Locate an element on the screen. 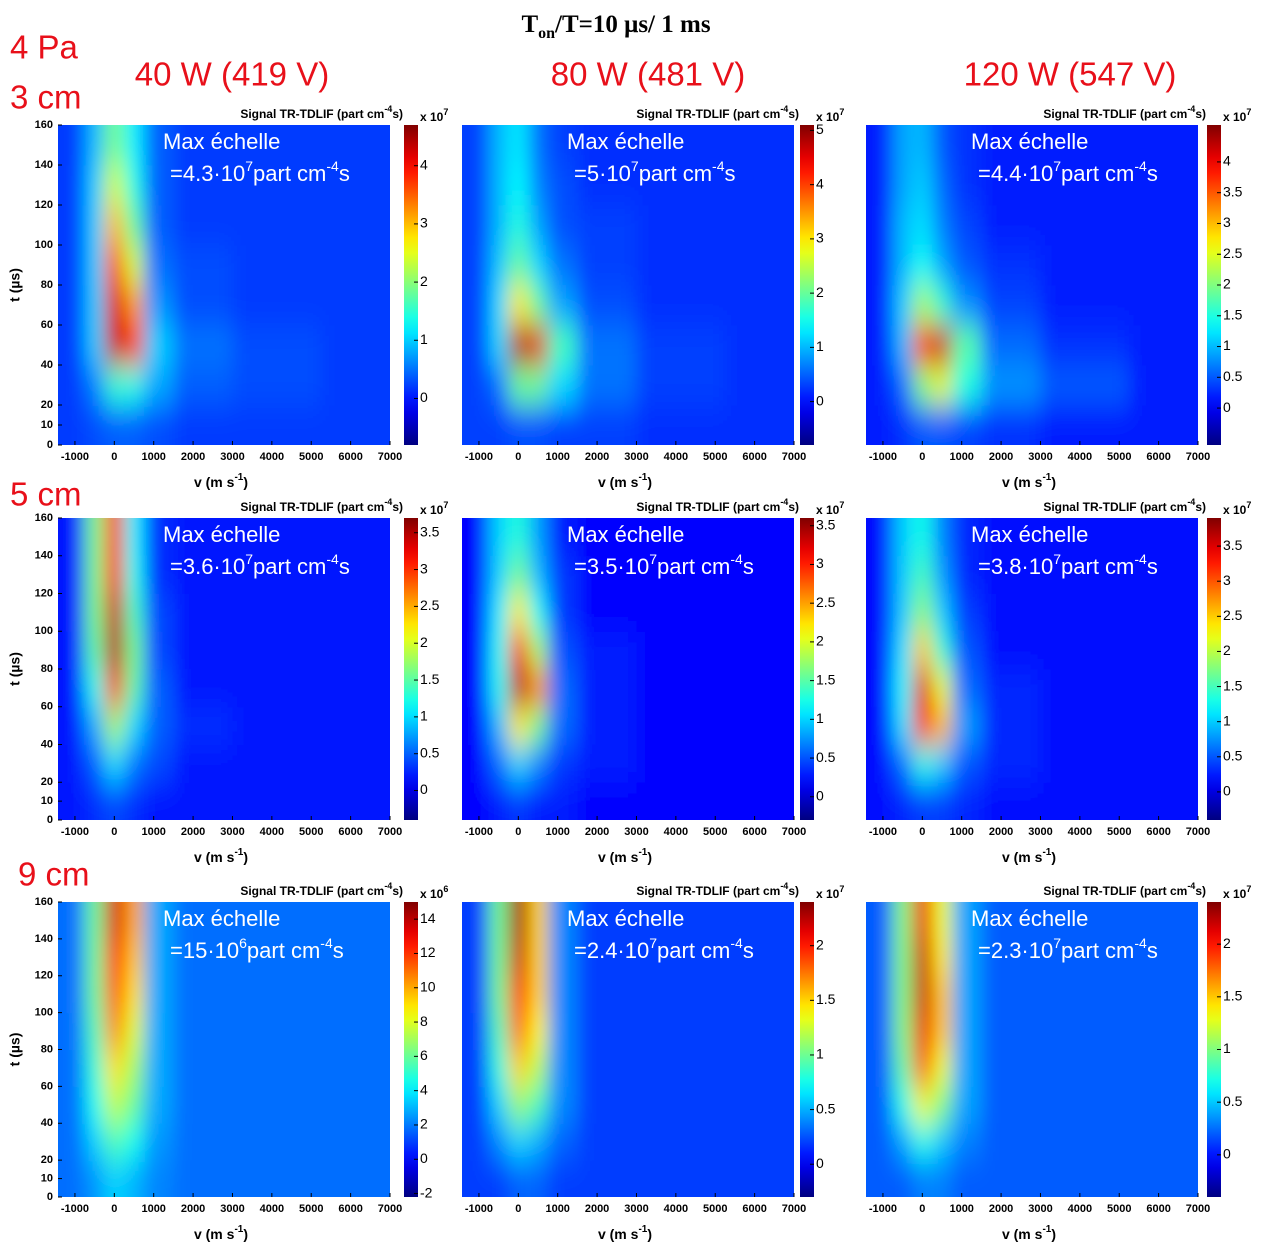  x-axis-label-part: v (m s is located at coordinates (618, 482).